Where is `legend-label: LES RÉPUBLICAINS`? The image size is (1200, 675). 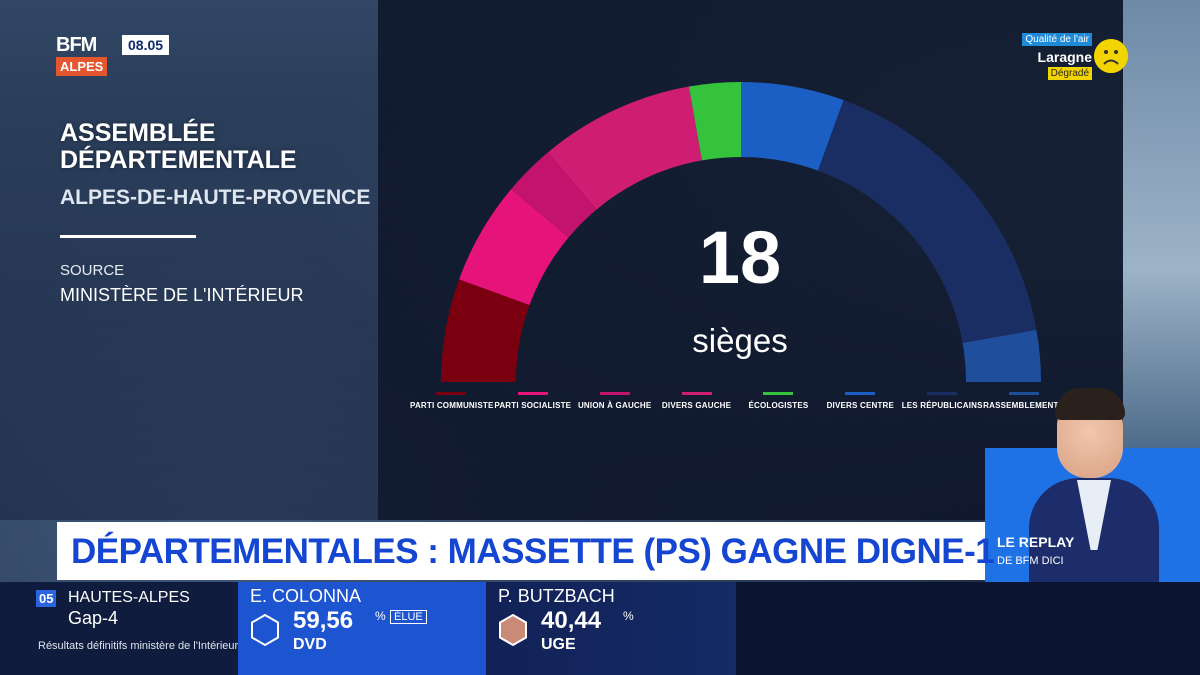 legend-label: LES RÉPUBLICAINS is located at coordinates (942, 405).